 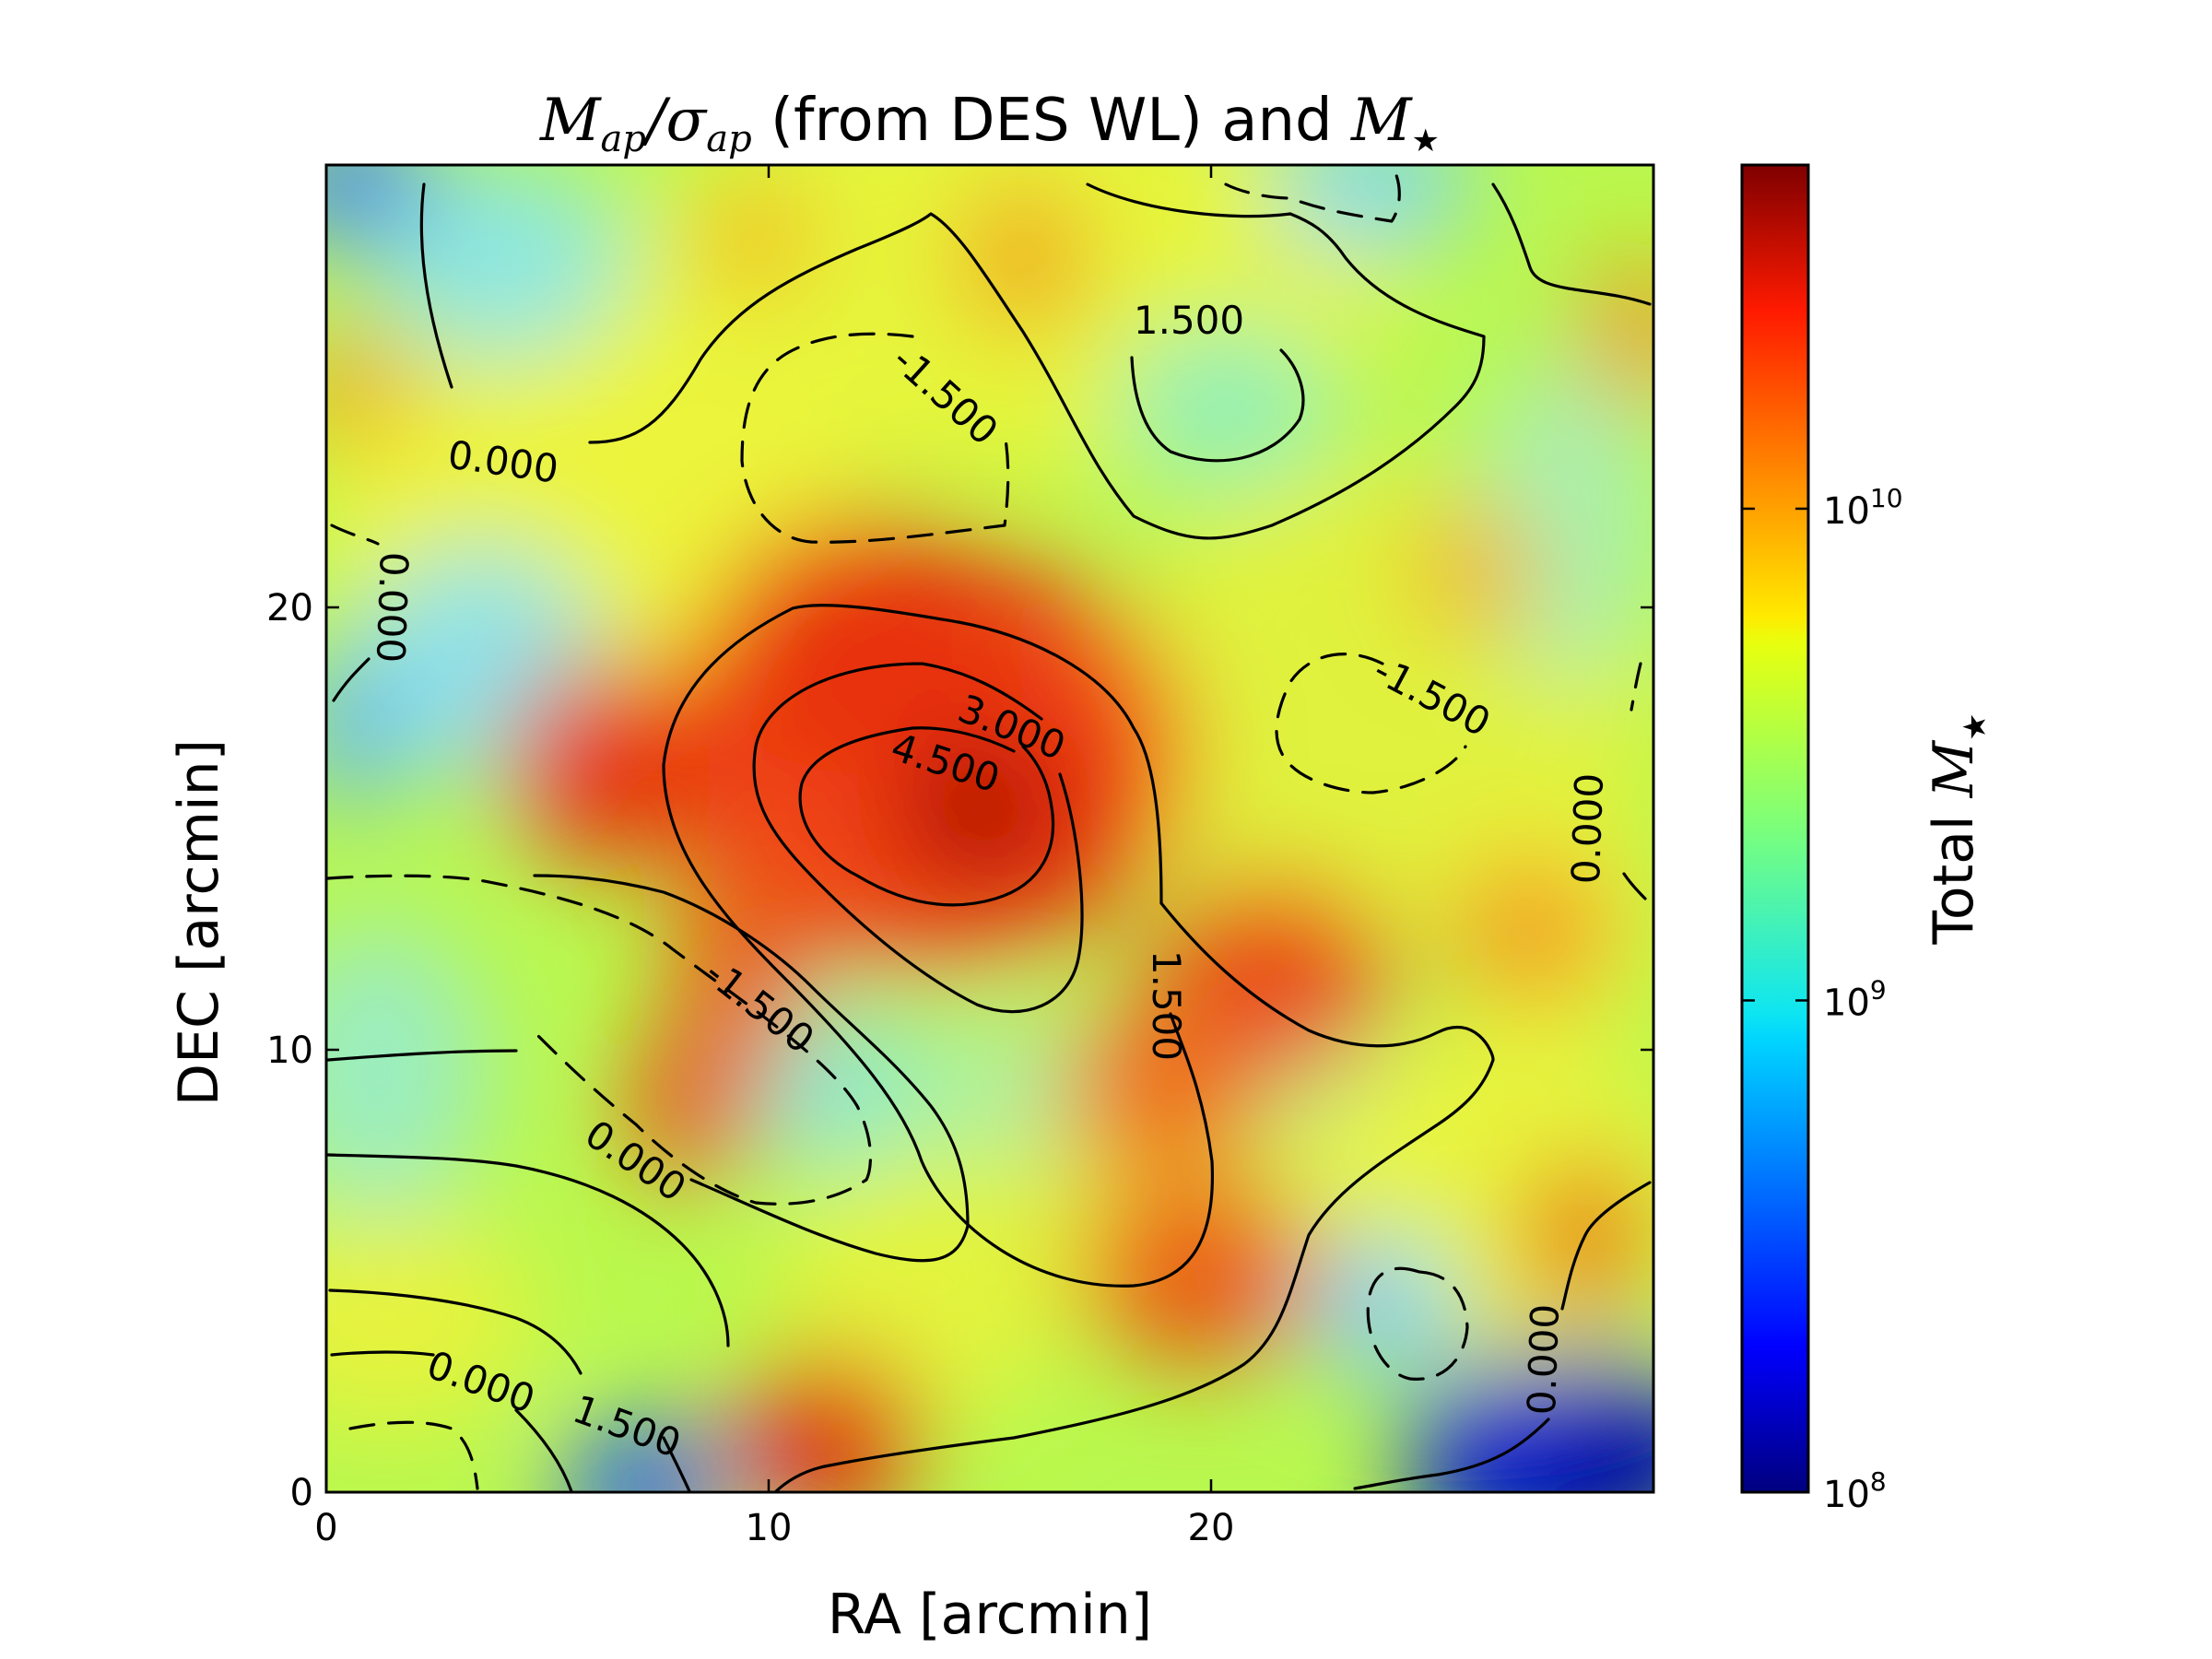 What do you see at coordinates (599, 1040) in the screenshot?
I see `contour-neg1500-left` at bounding box center [599, 1040].